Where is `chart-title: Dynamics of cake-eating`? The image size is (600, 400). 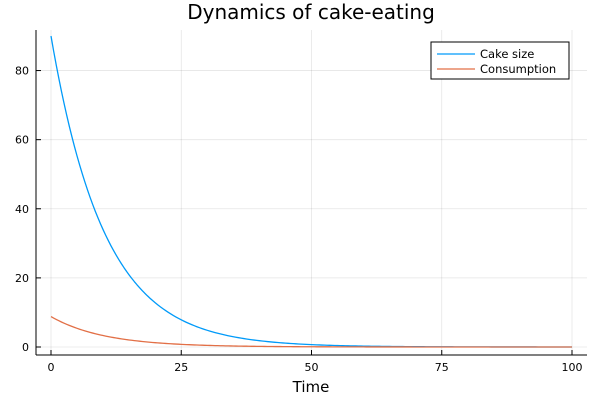
chart-title: Dynamics of cake-eating is located at coordinates (311, 12).